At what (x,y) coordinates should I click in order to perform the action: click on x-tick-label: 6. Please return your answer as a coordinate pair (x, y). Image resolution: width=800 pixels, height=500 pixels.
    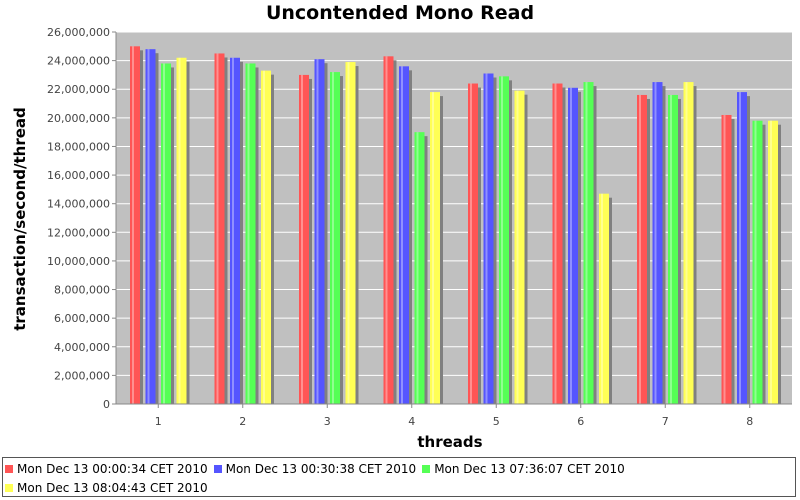
    Looking at the image, I should click on (580, 421).